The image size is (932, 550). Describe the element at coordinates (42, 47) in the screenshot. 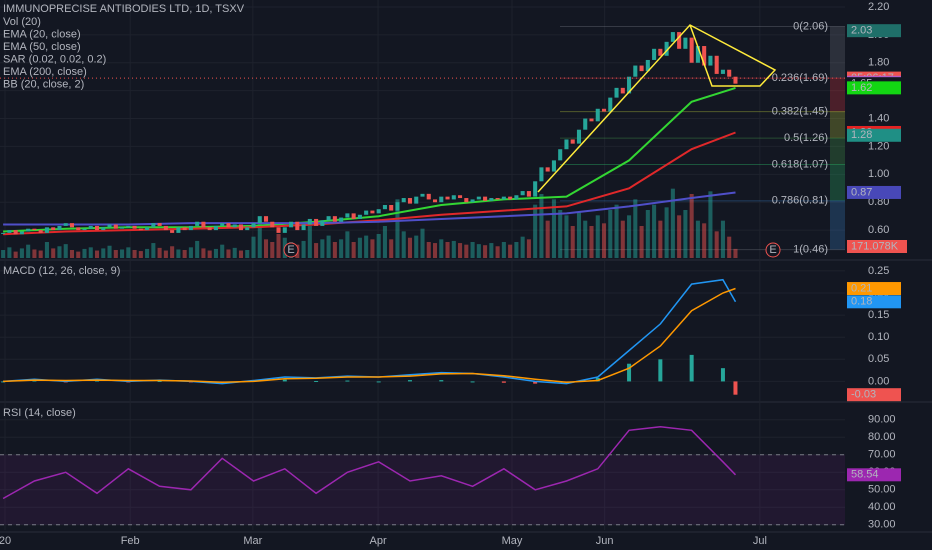

I see `indicator-legend: EMA (50, close)` at that location.